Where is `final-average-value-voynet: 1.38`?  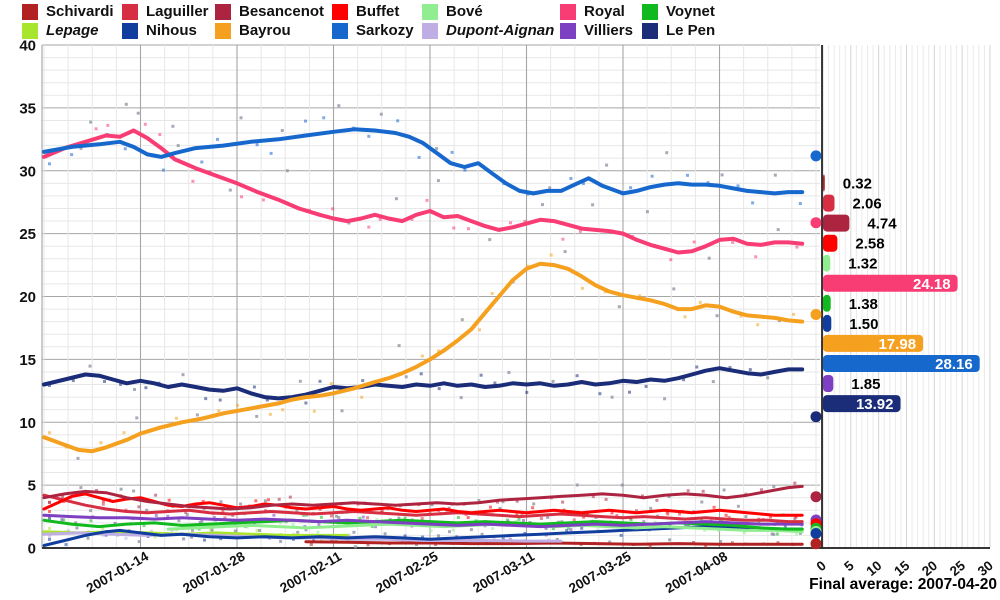
final-average-value-voynet: 1.38 is located at coordinates (863, 304).